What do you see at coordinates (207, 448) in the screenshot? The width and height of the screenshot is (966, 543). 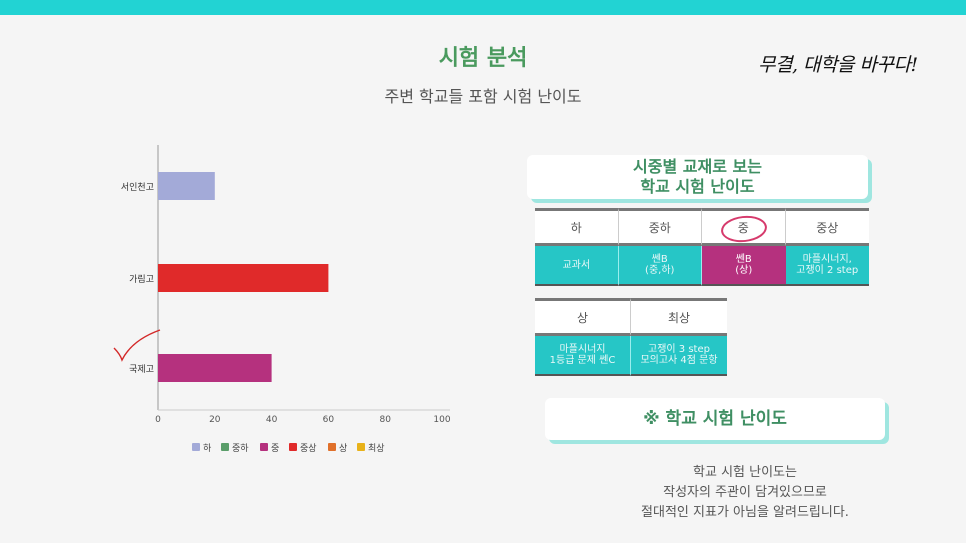 I see `legend-label: 하` at bounding box center [207, 448].